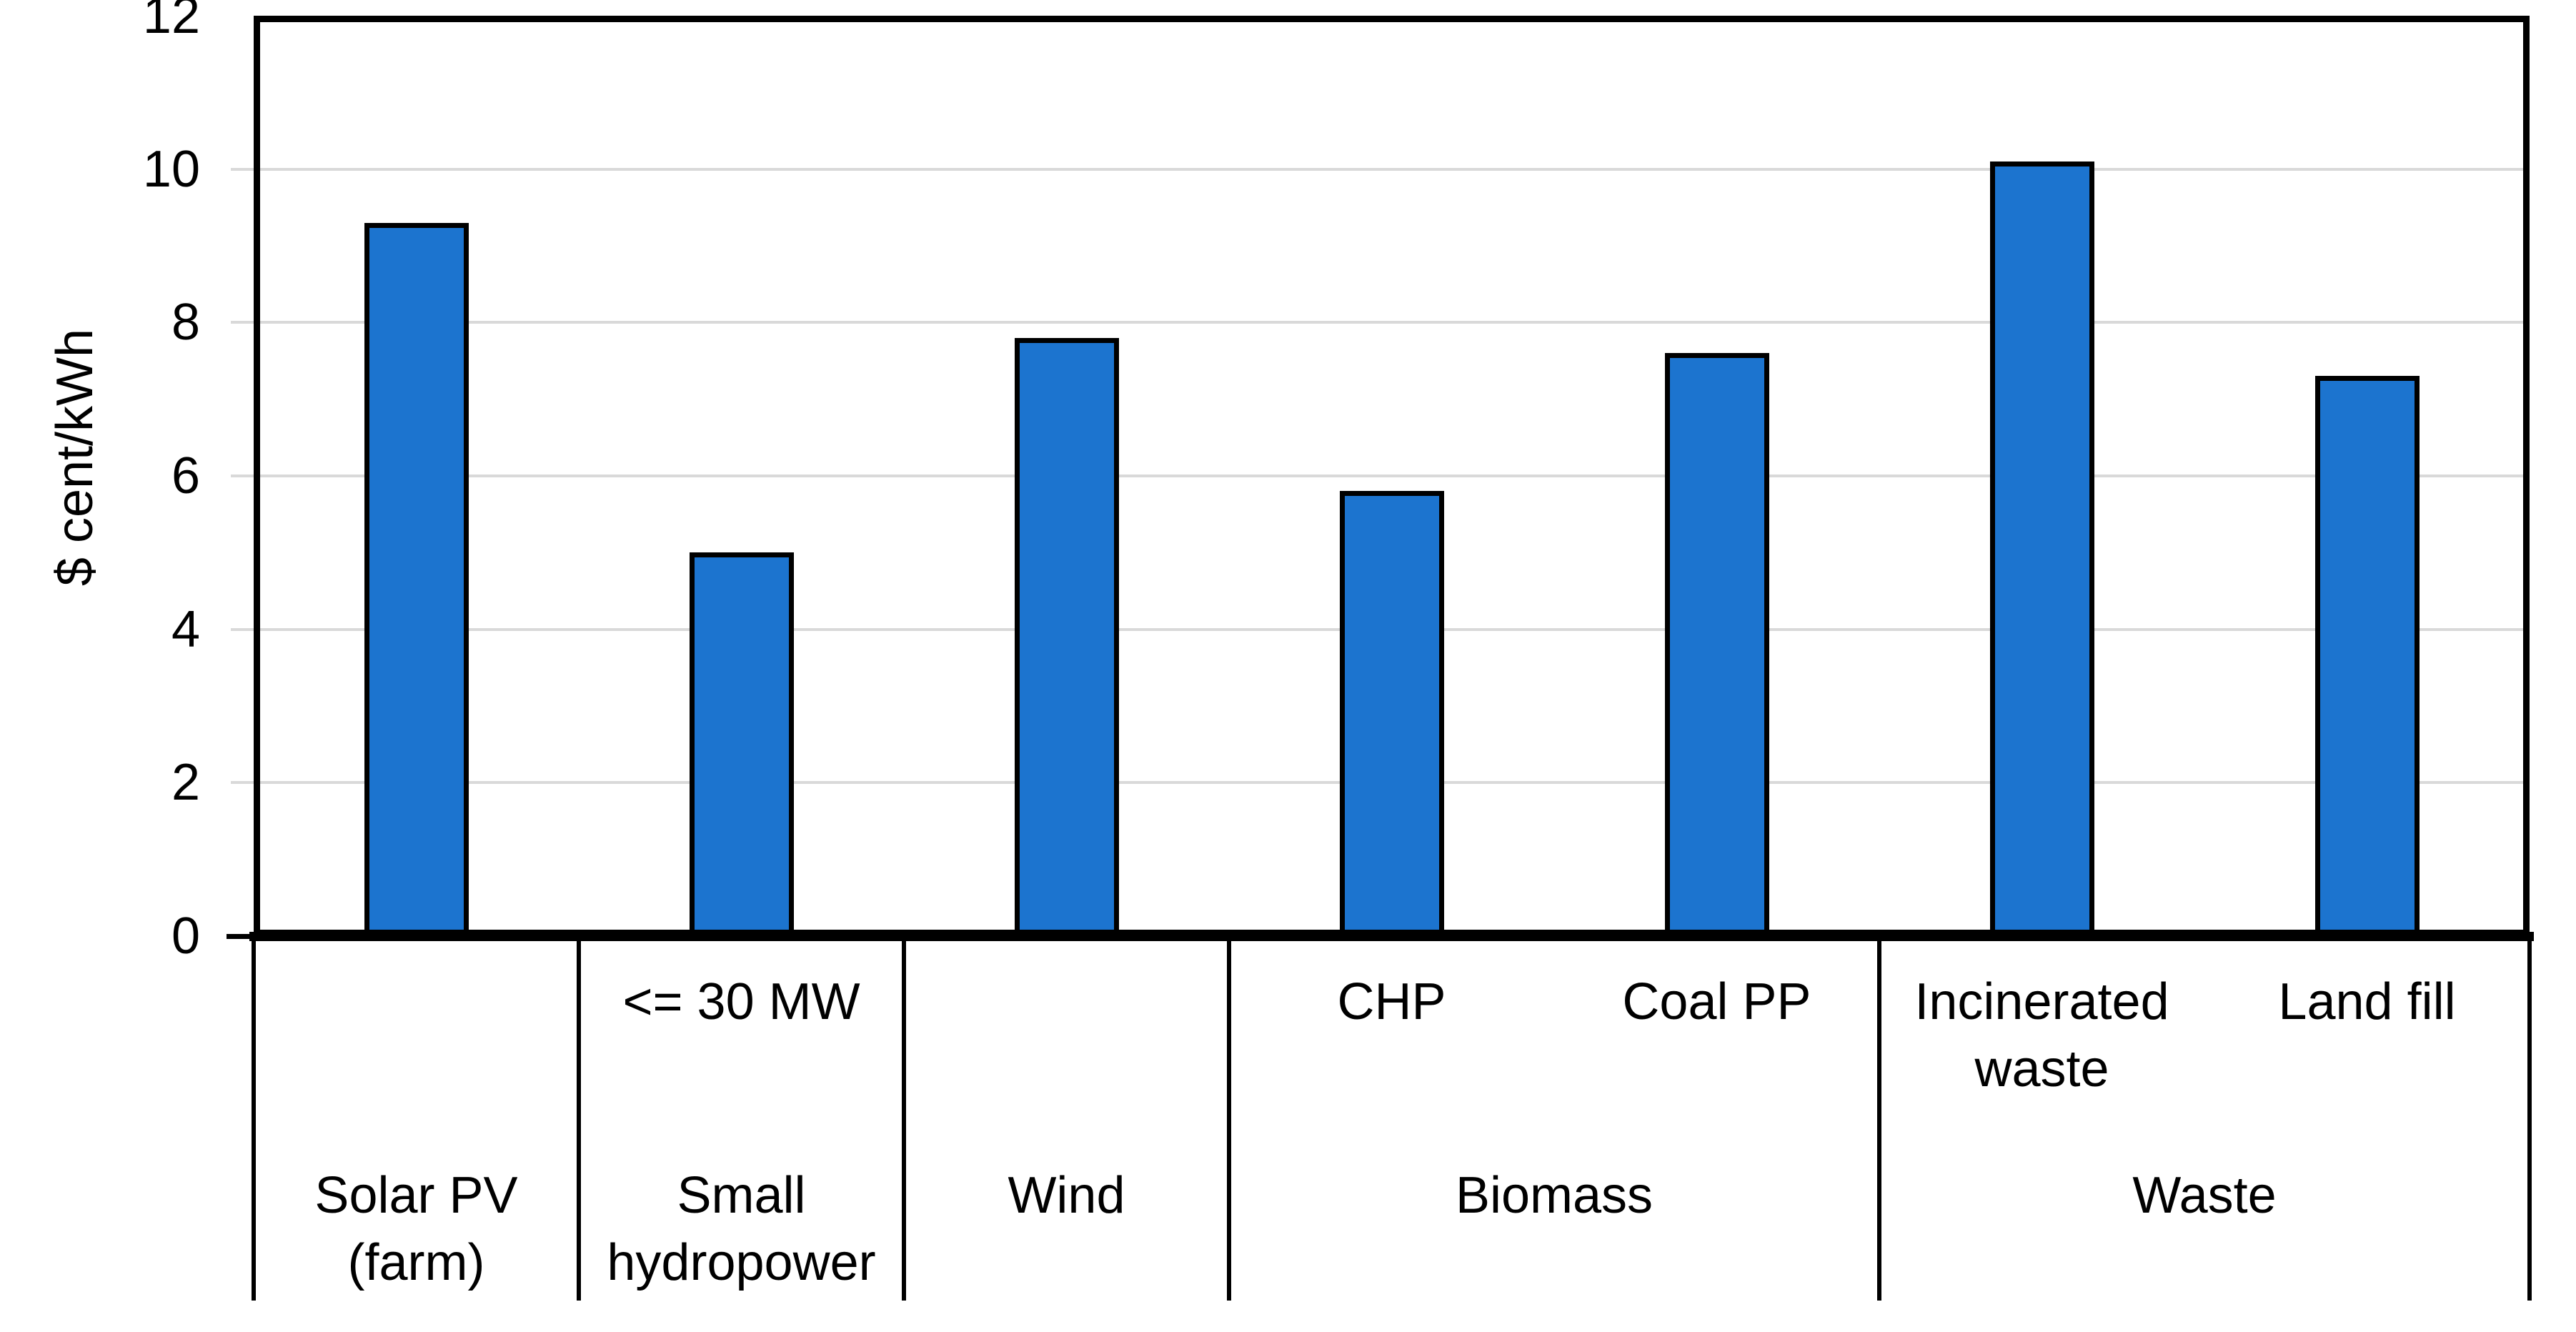 Image resolution: width=2576 pixels, height=1332 pixels. I want to click on group-label-waste: Waste, so click(2204, 1195).